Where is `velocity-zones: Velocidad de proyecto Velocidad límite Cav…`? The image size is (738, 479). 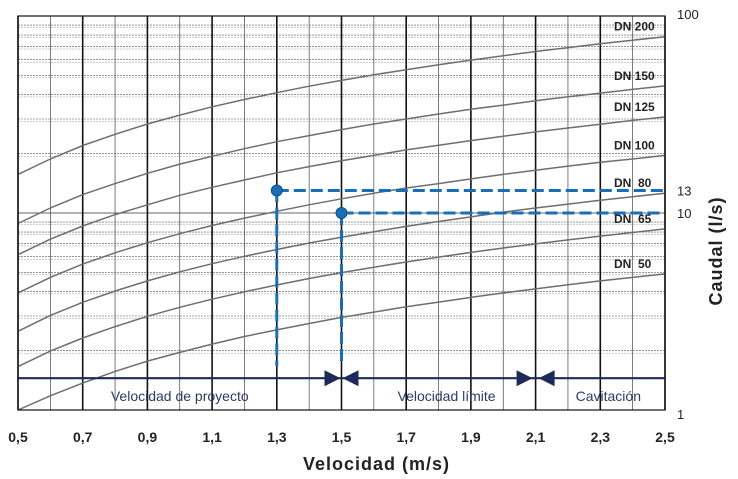
velocity-zones: Velocidad de proyecto Velocidad límite Cav… is located at coordinates (341, 387).